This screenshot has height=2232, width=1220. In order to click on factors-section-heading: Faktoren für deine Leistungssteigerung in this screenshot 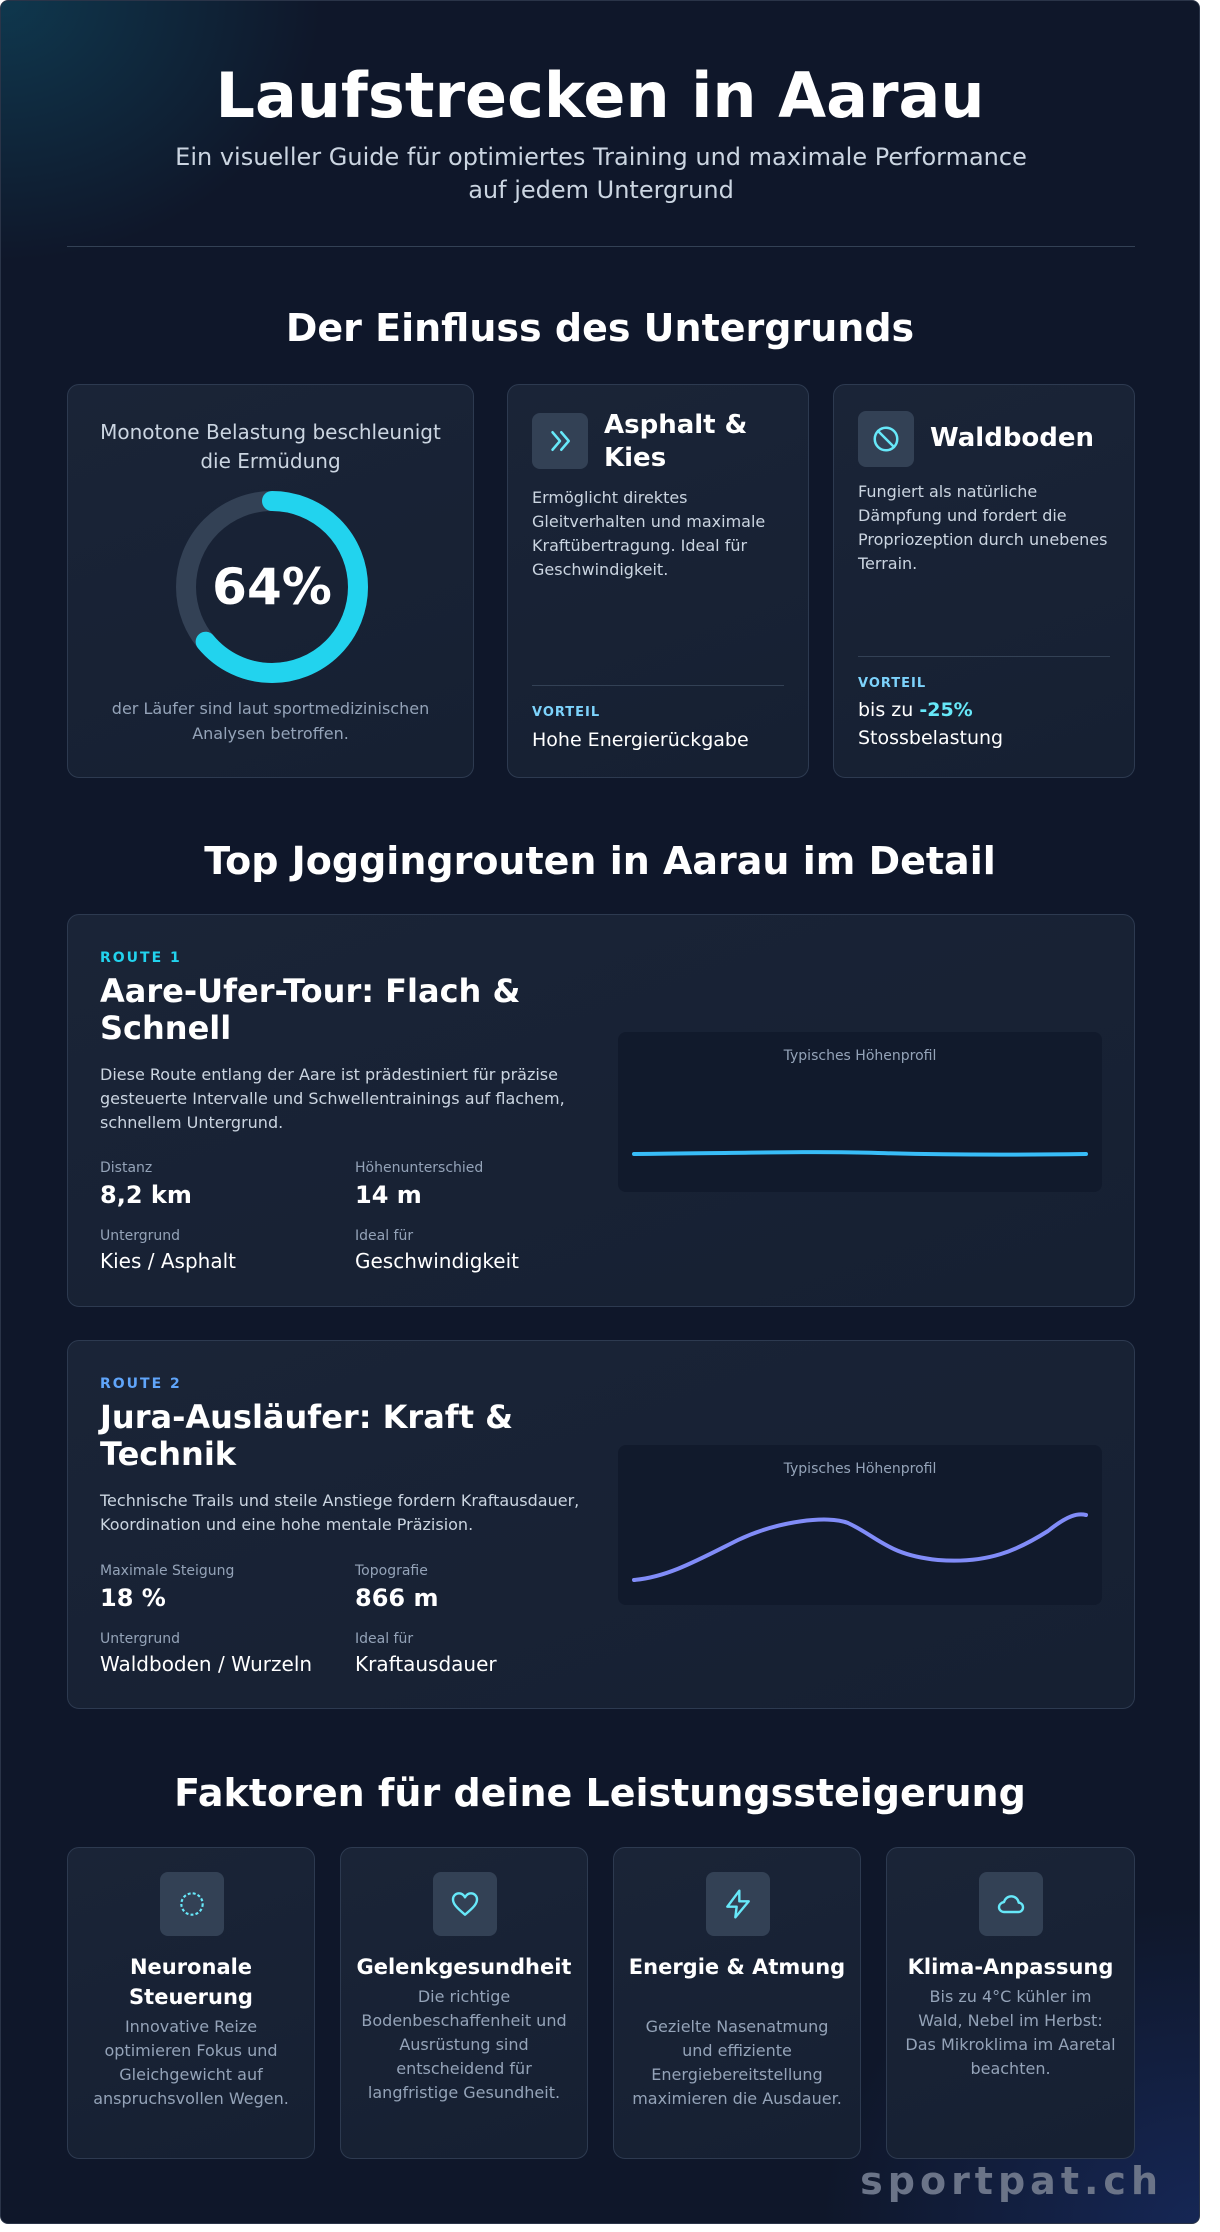, I will do `click(600, 1793)`.